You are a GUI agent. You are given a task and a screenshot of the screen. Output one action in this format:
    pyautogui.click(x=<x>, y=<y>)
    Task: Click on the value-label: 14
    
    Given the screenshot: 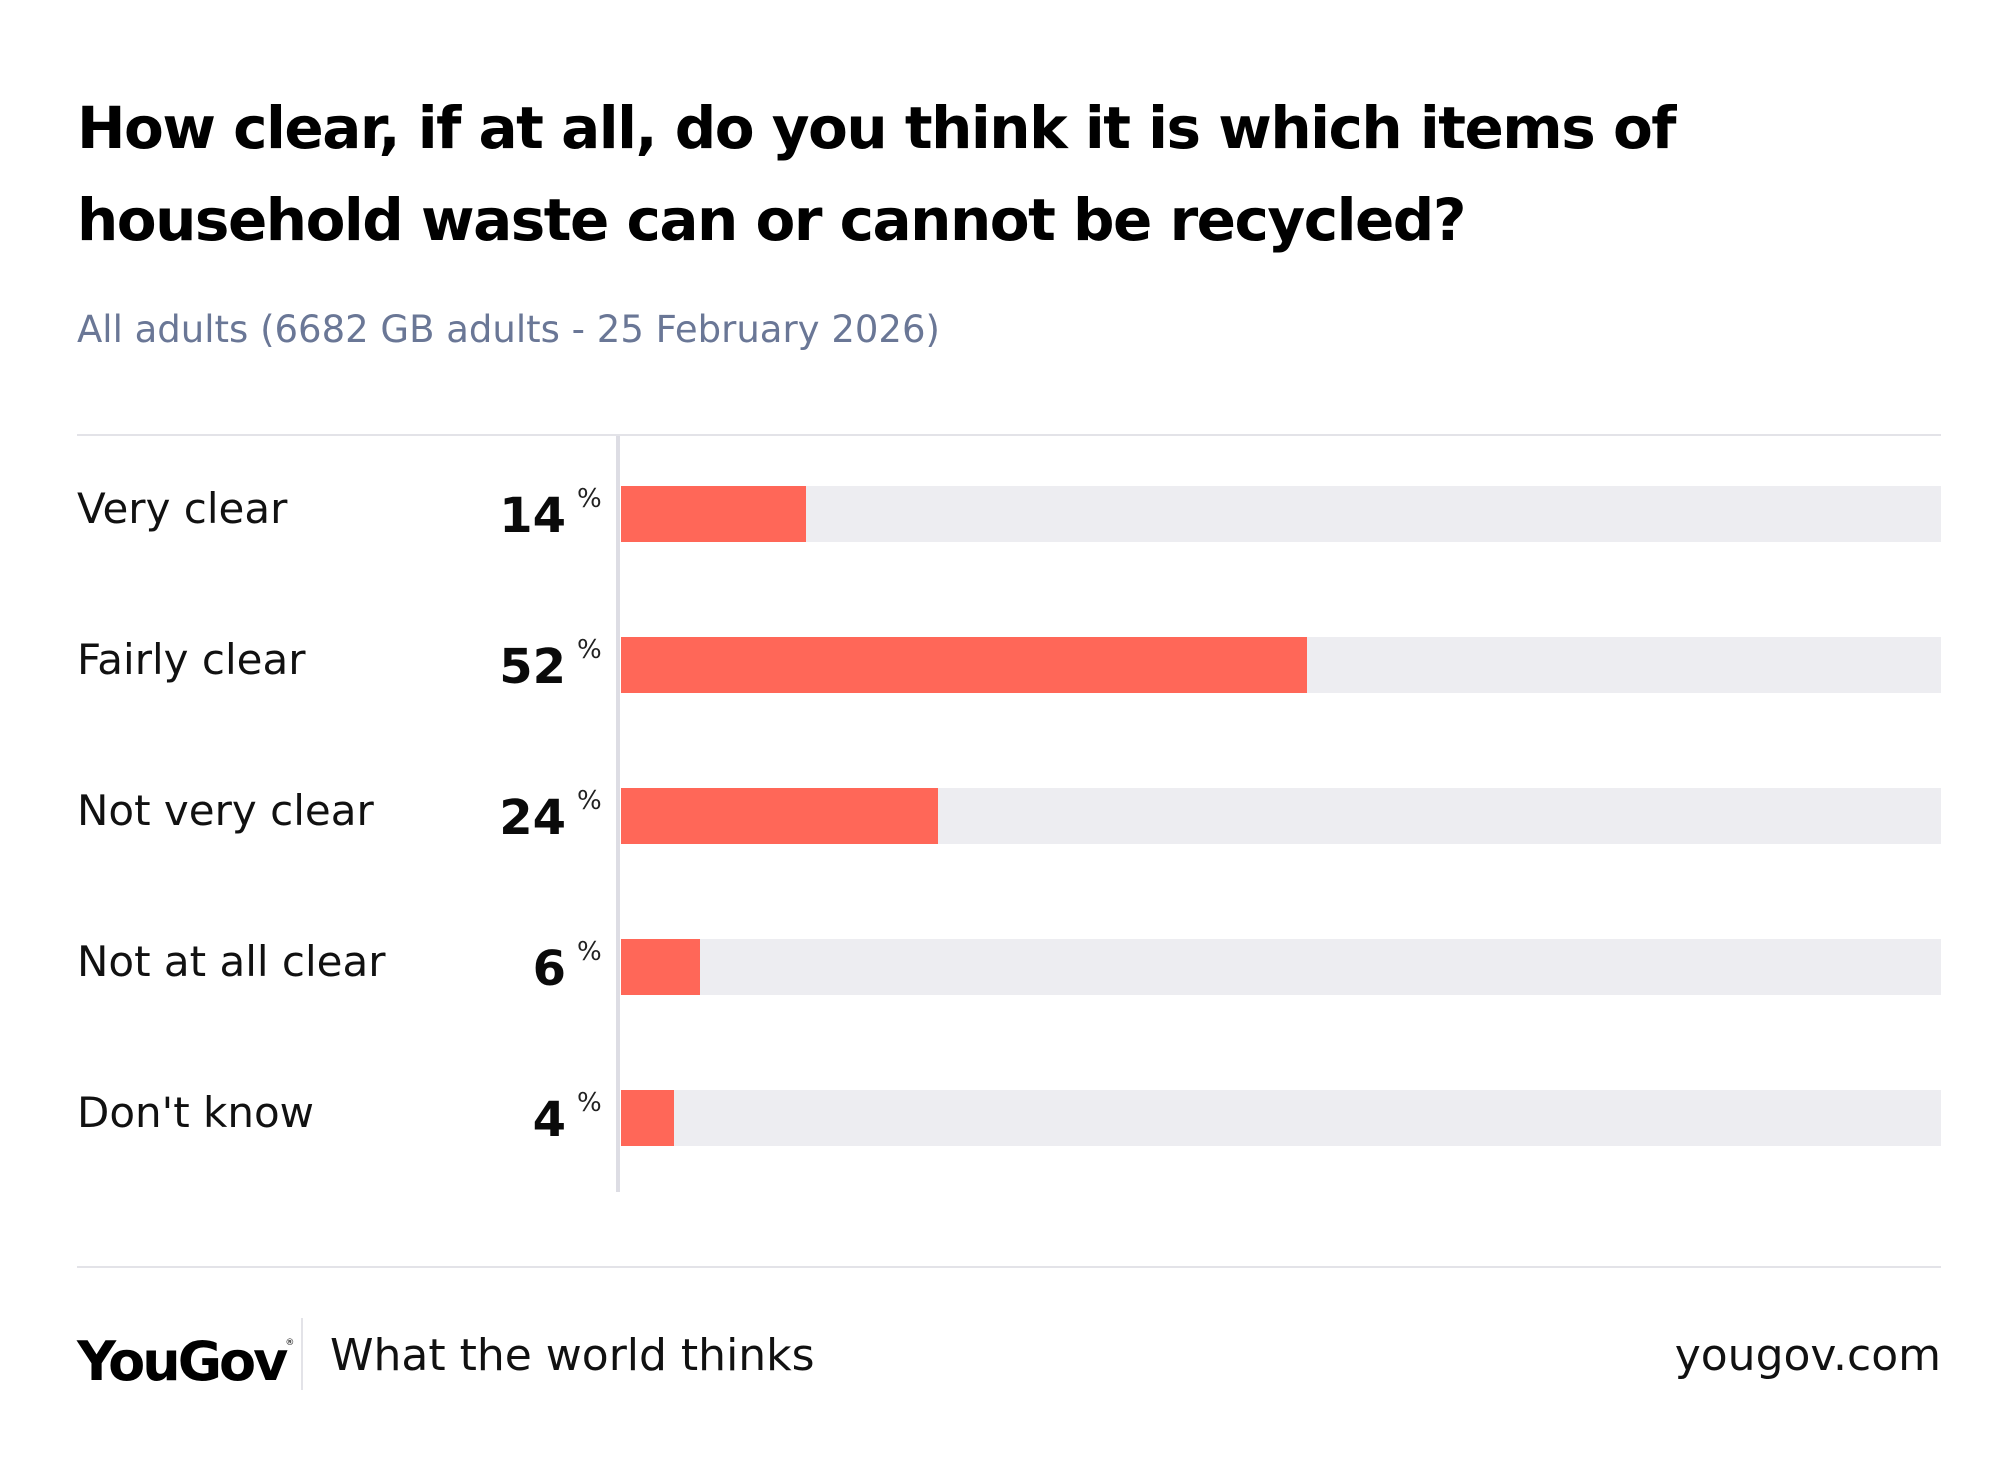 What is the action you would take?
    pyautogui.click(x=532, y=516)
    